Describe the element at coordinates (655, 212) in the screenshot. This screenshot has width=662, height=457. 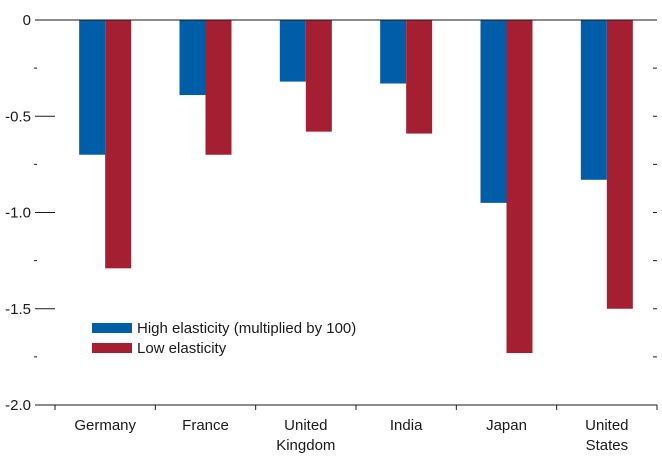
I see `right-axis-ticks` at that location.